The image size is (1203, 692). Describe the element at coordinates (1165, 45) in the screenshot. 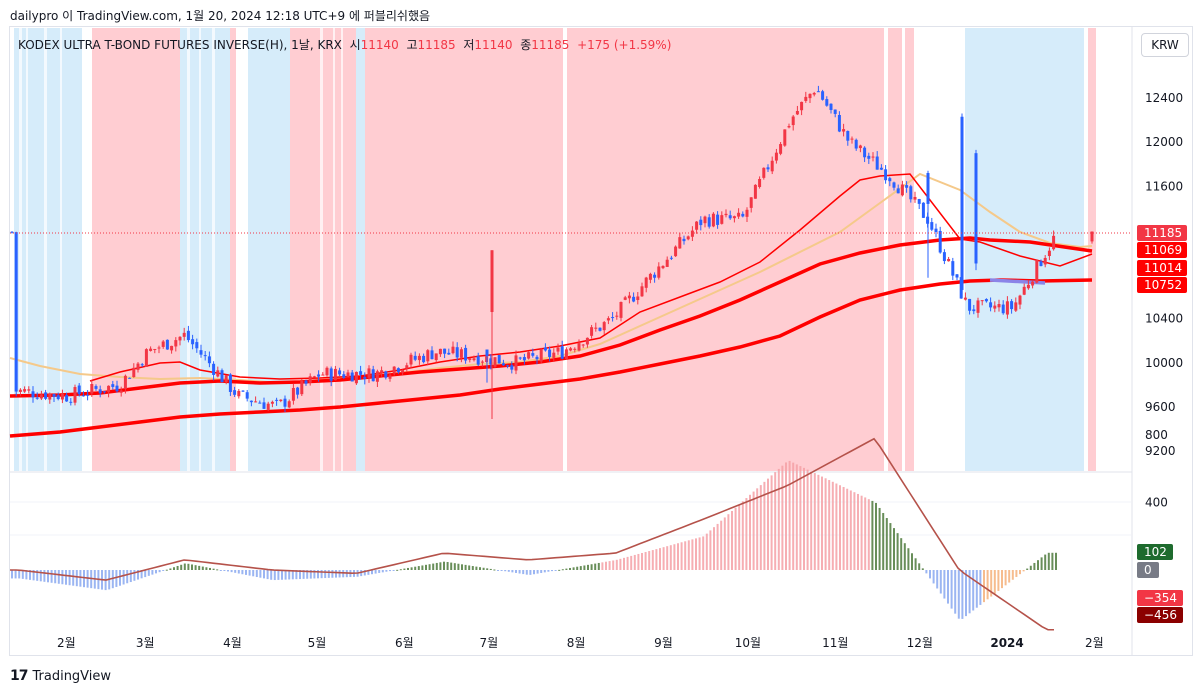

I see `currency-button: KRW` at that location.